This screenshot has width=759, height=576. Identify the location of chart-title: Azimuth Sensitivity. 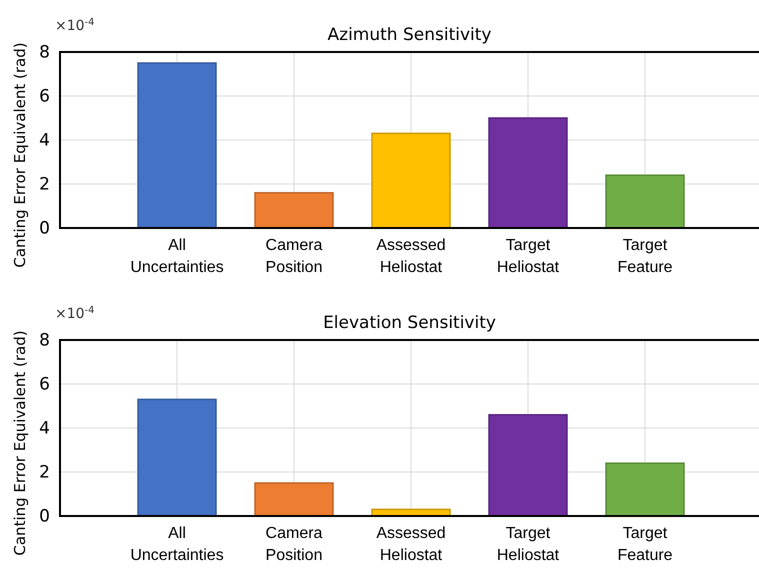
(410, 35).